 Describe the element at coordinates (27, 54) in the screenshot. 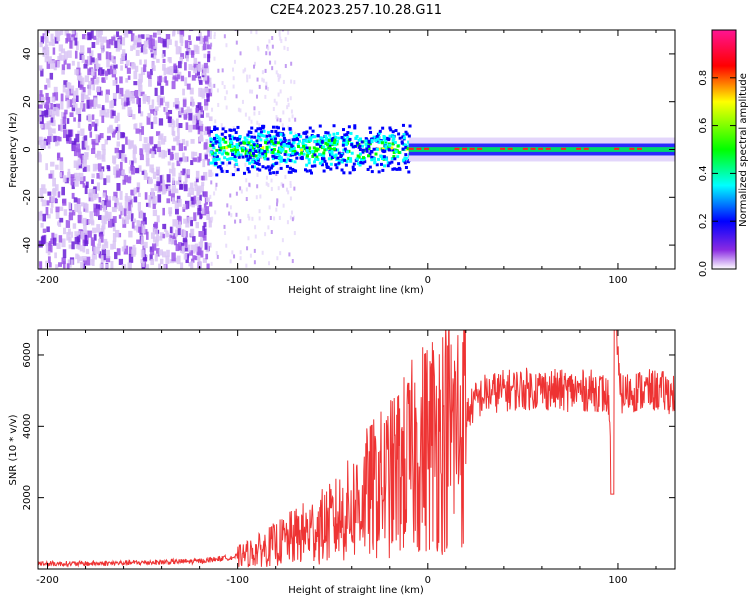

I see `y-tick-label: 40` at that location.